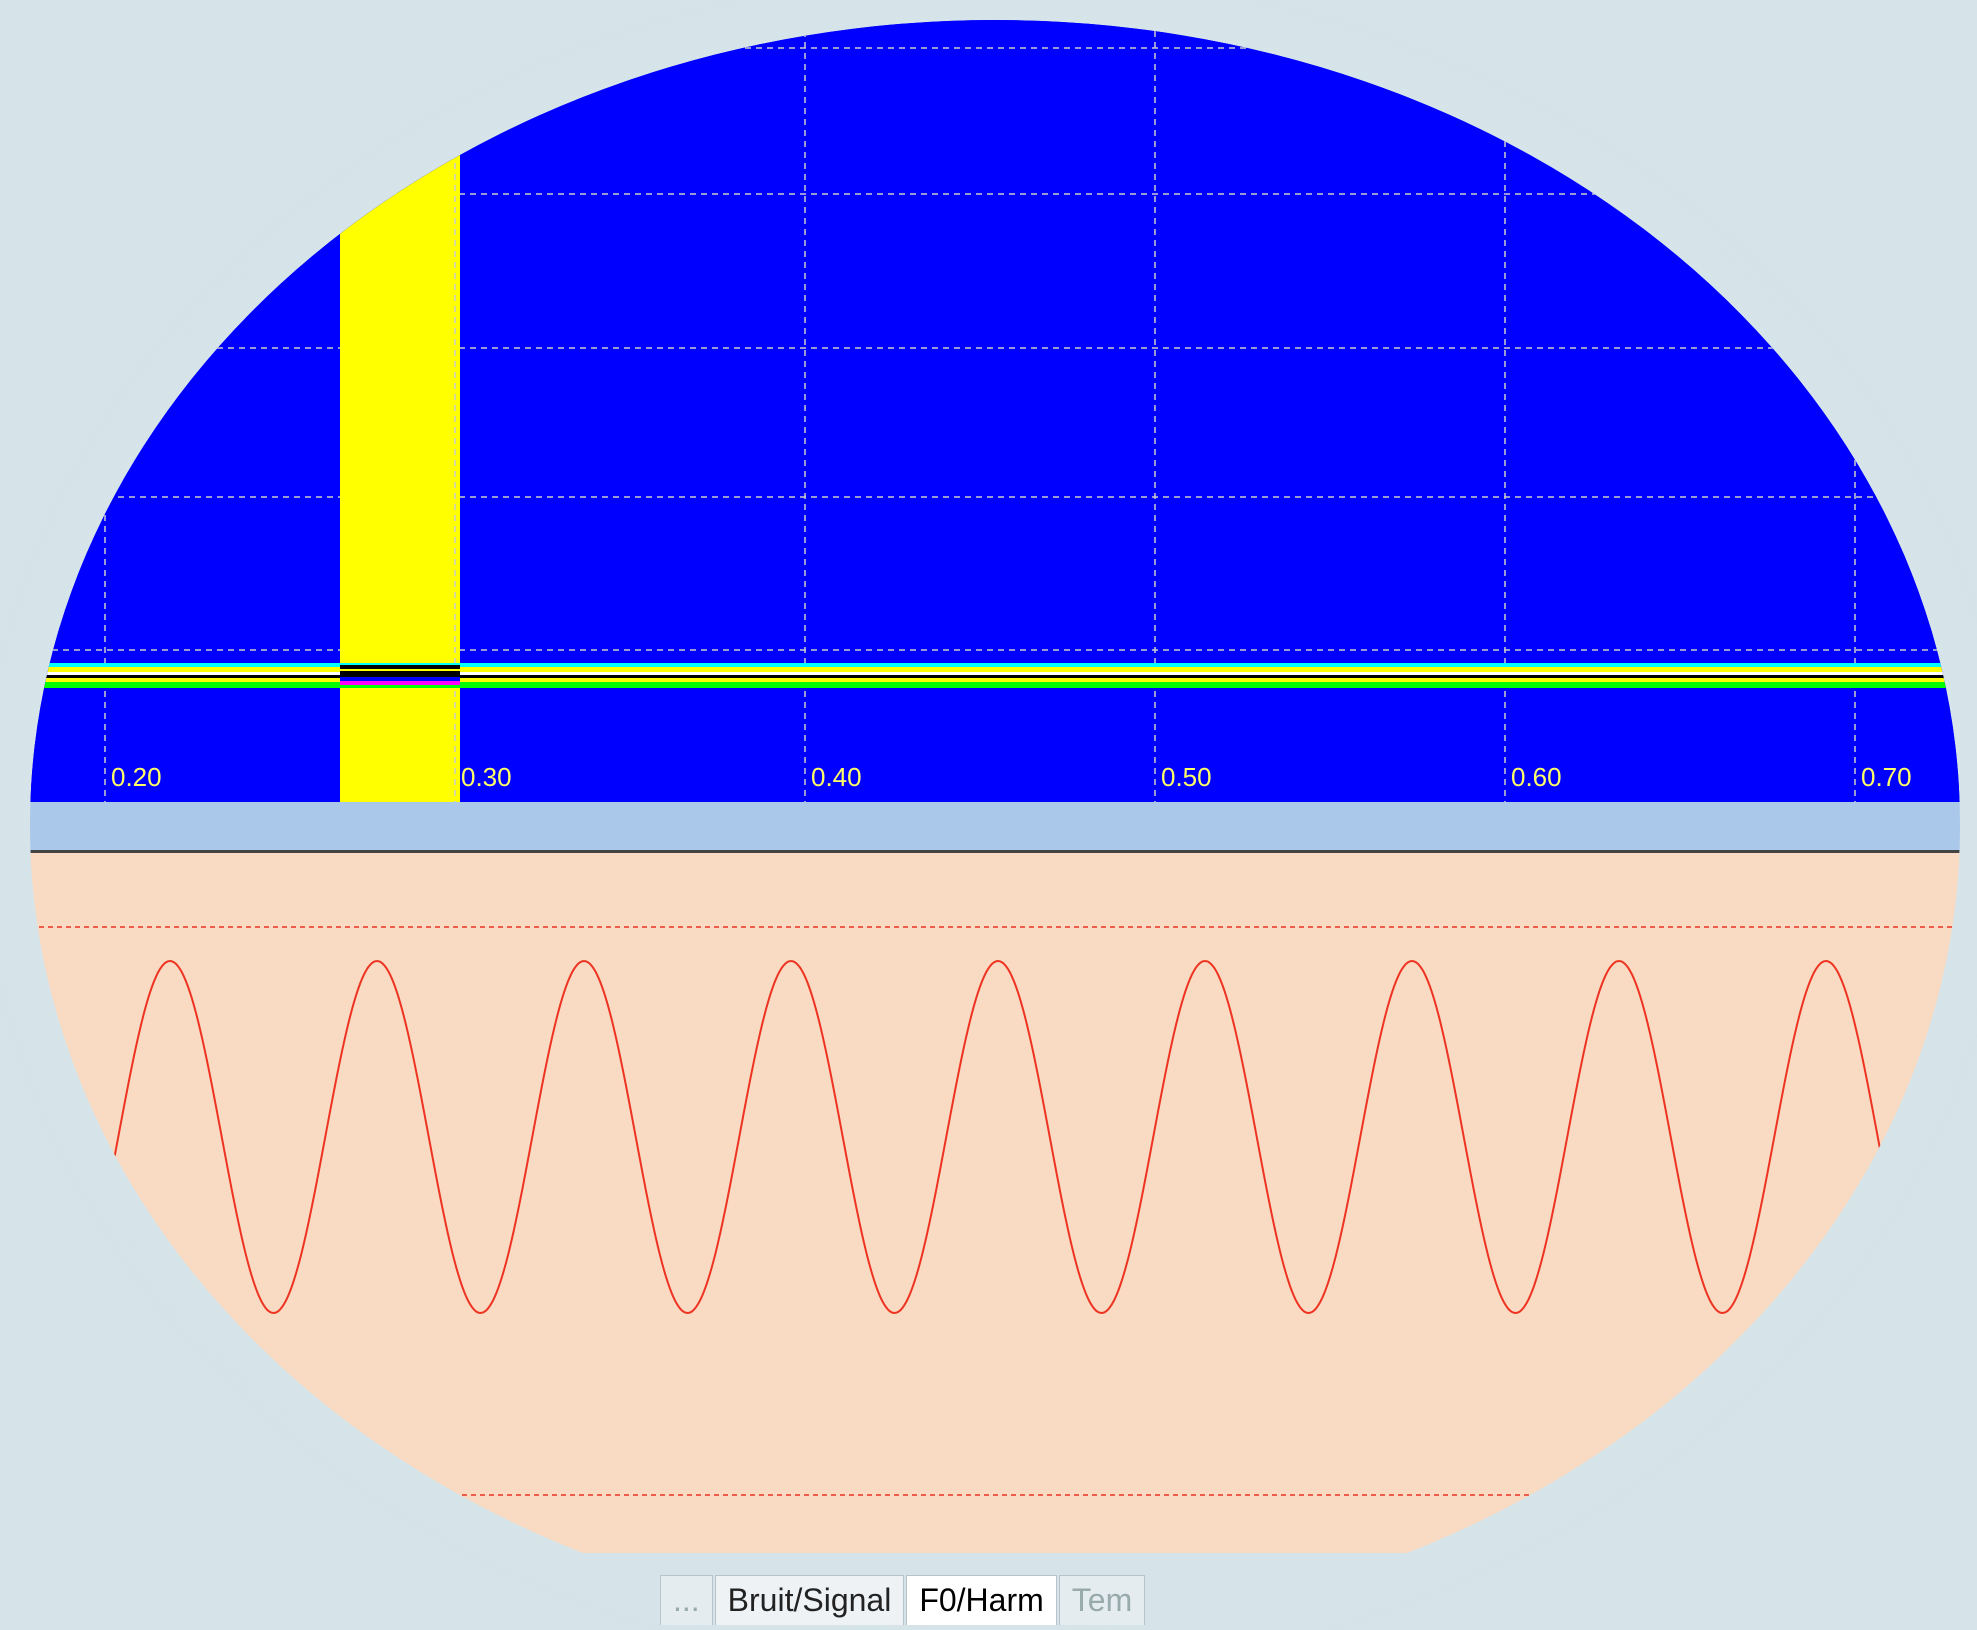 Image resolution: width=1977 pixels, height=1630 pixels. I want to click on tab-tem: Tem, so click(1102, 1600).